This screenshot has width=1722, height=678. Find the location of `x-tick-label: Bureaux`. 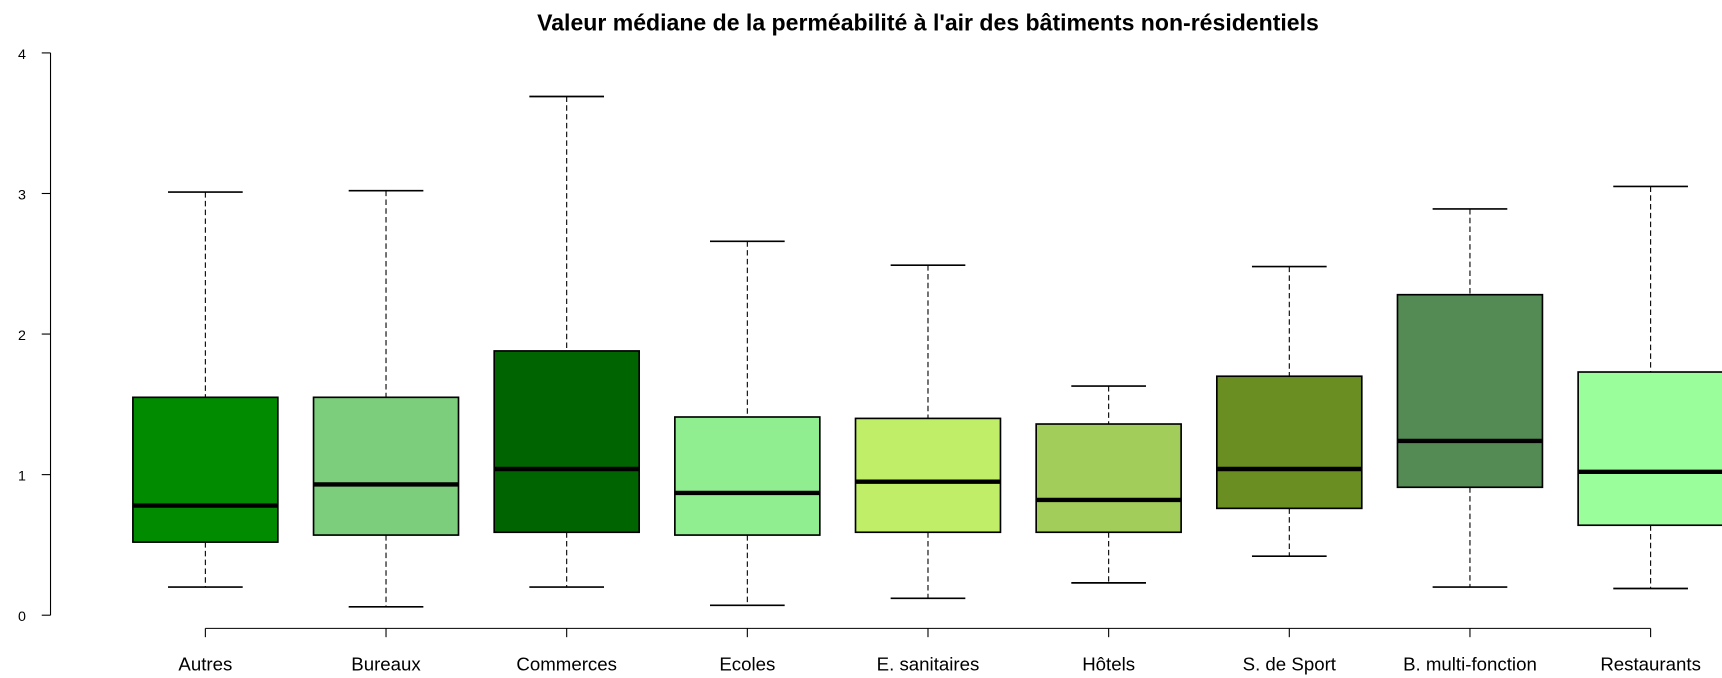

x-tick-label: Bureaux is located at coordinates (386, 664).